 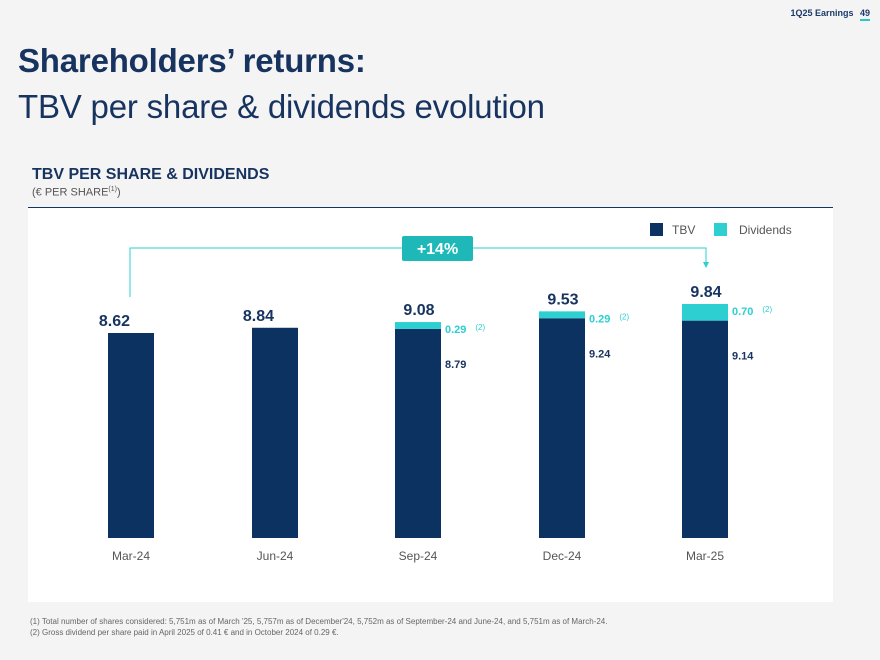 I want to click on legend-swatch-tbv, so click(x=656, y=229).